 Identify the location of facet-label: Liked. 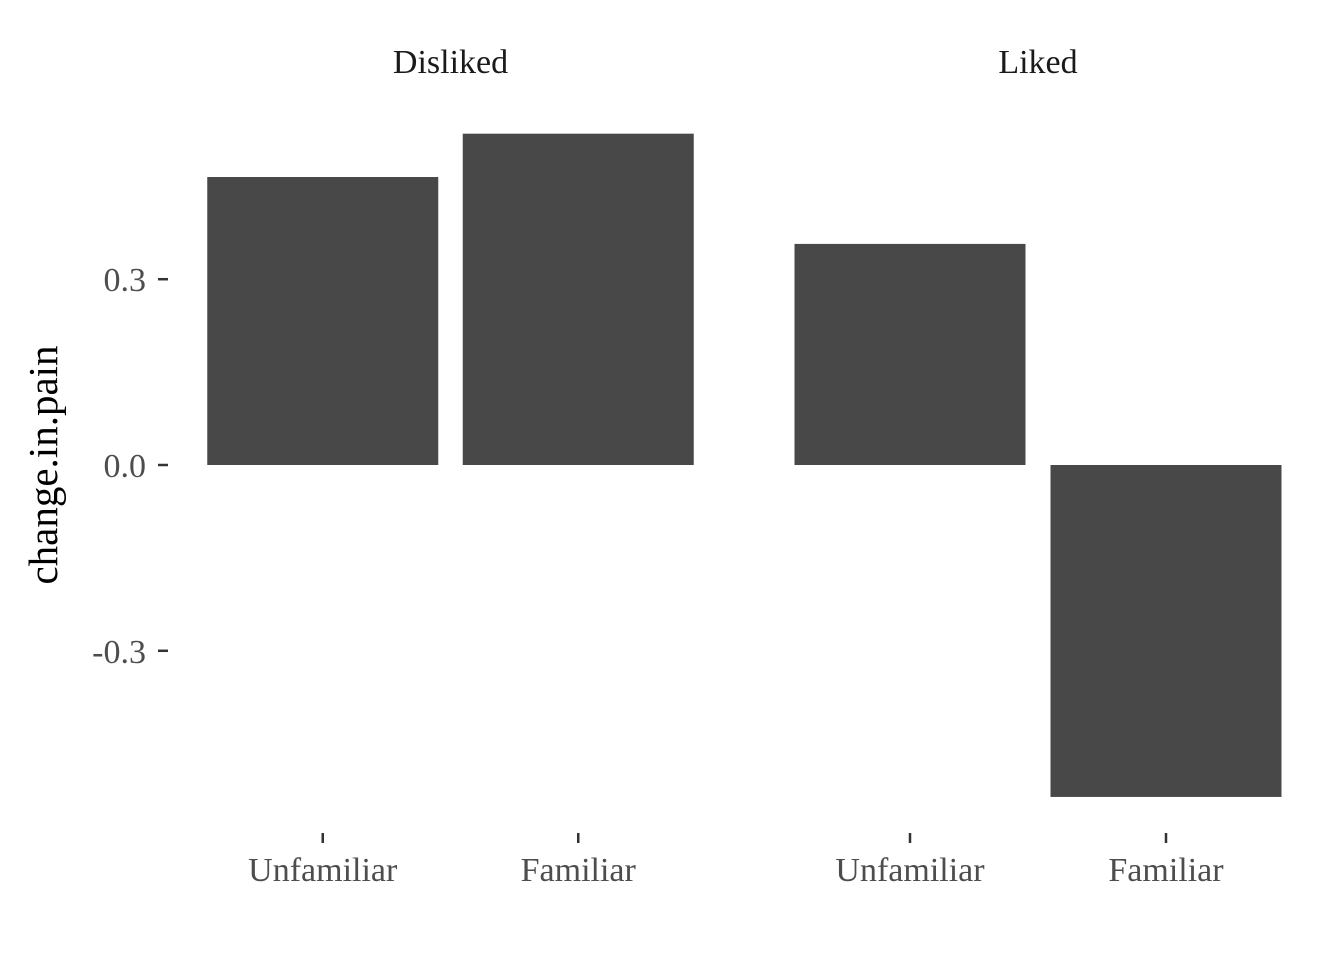
(1037, 62).